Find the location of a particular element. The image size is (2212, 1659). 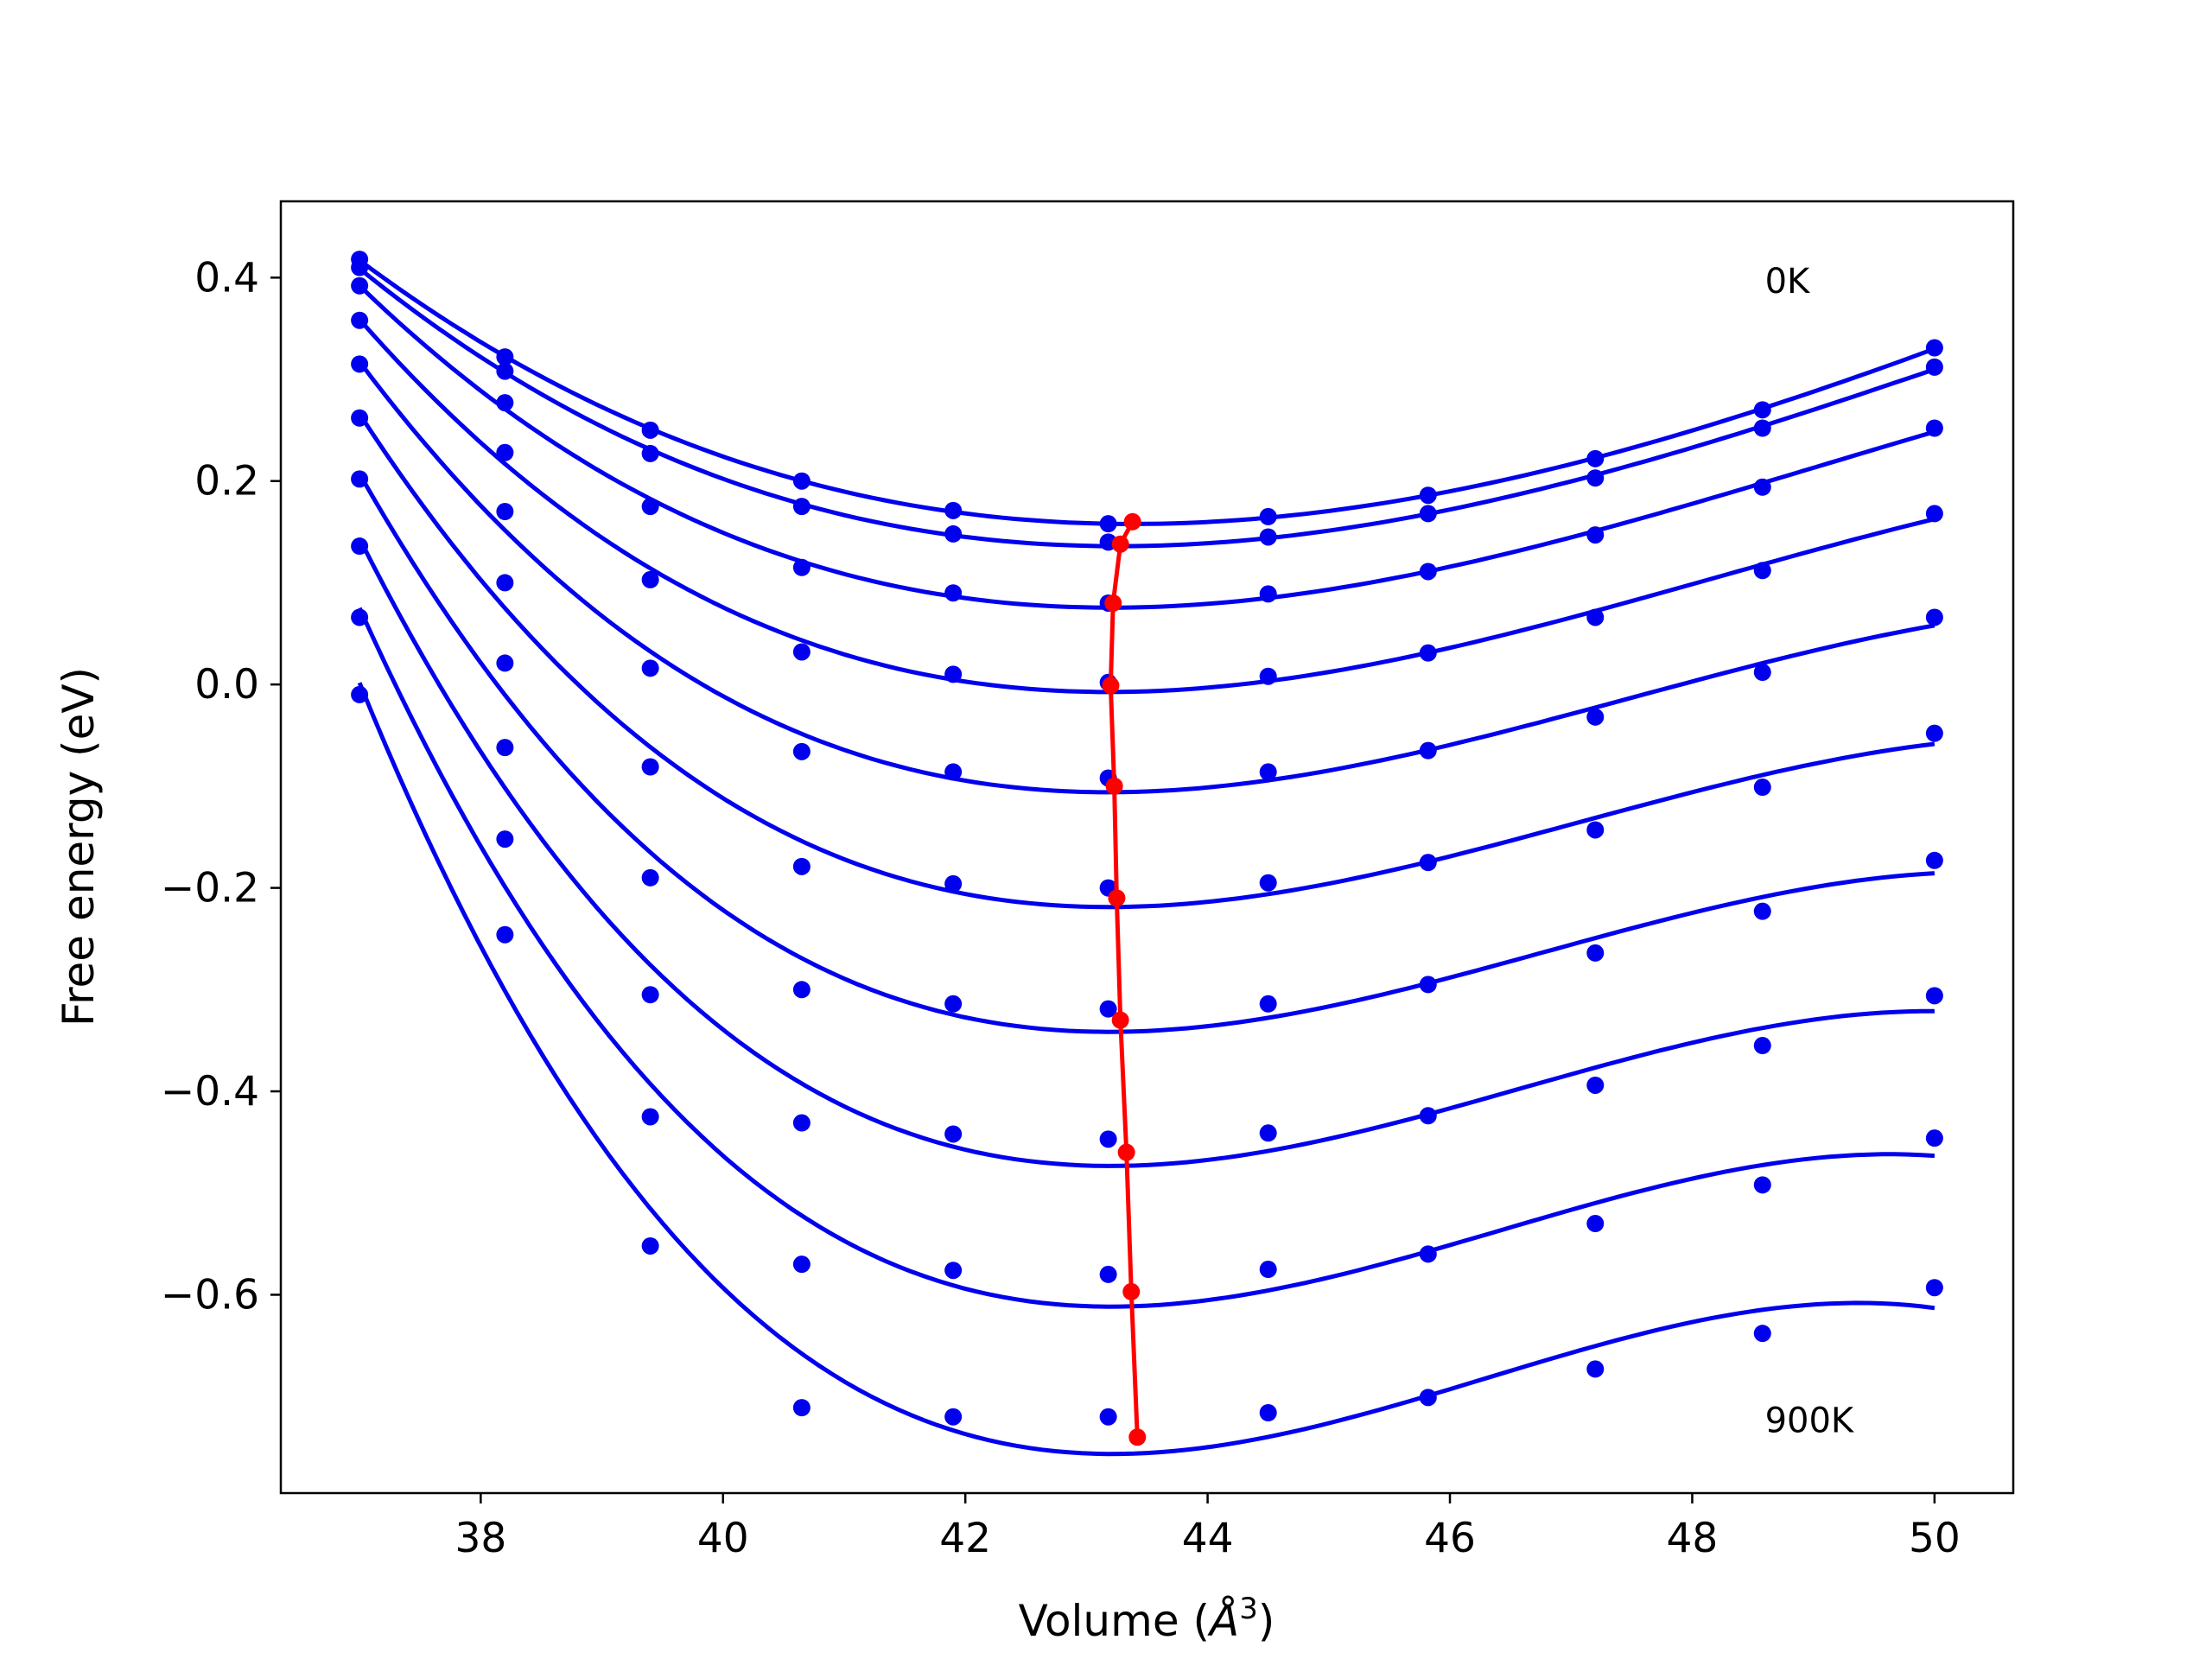

y-tick-label: 0.2 is located at coordinates (226, 481).